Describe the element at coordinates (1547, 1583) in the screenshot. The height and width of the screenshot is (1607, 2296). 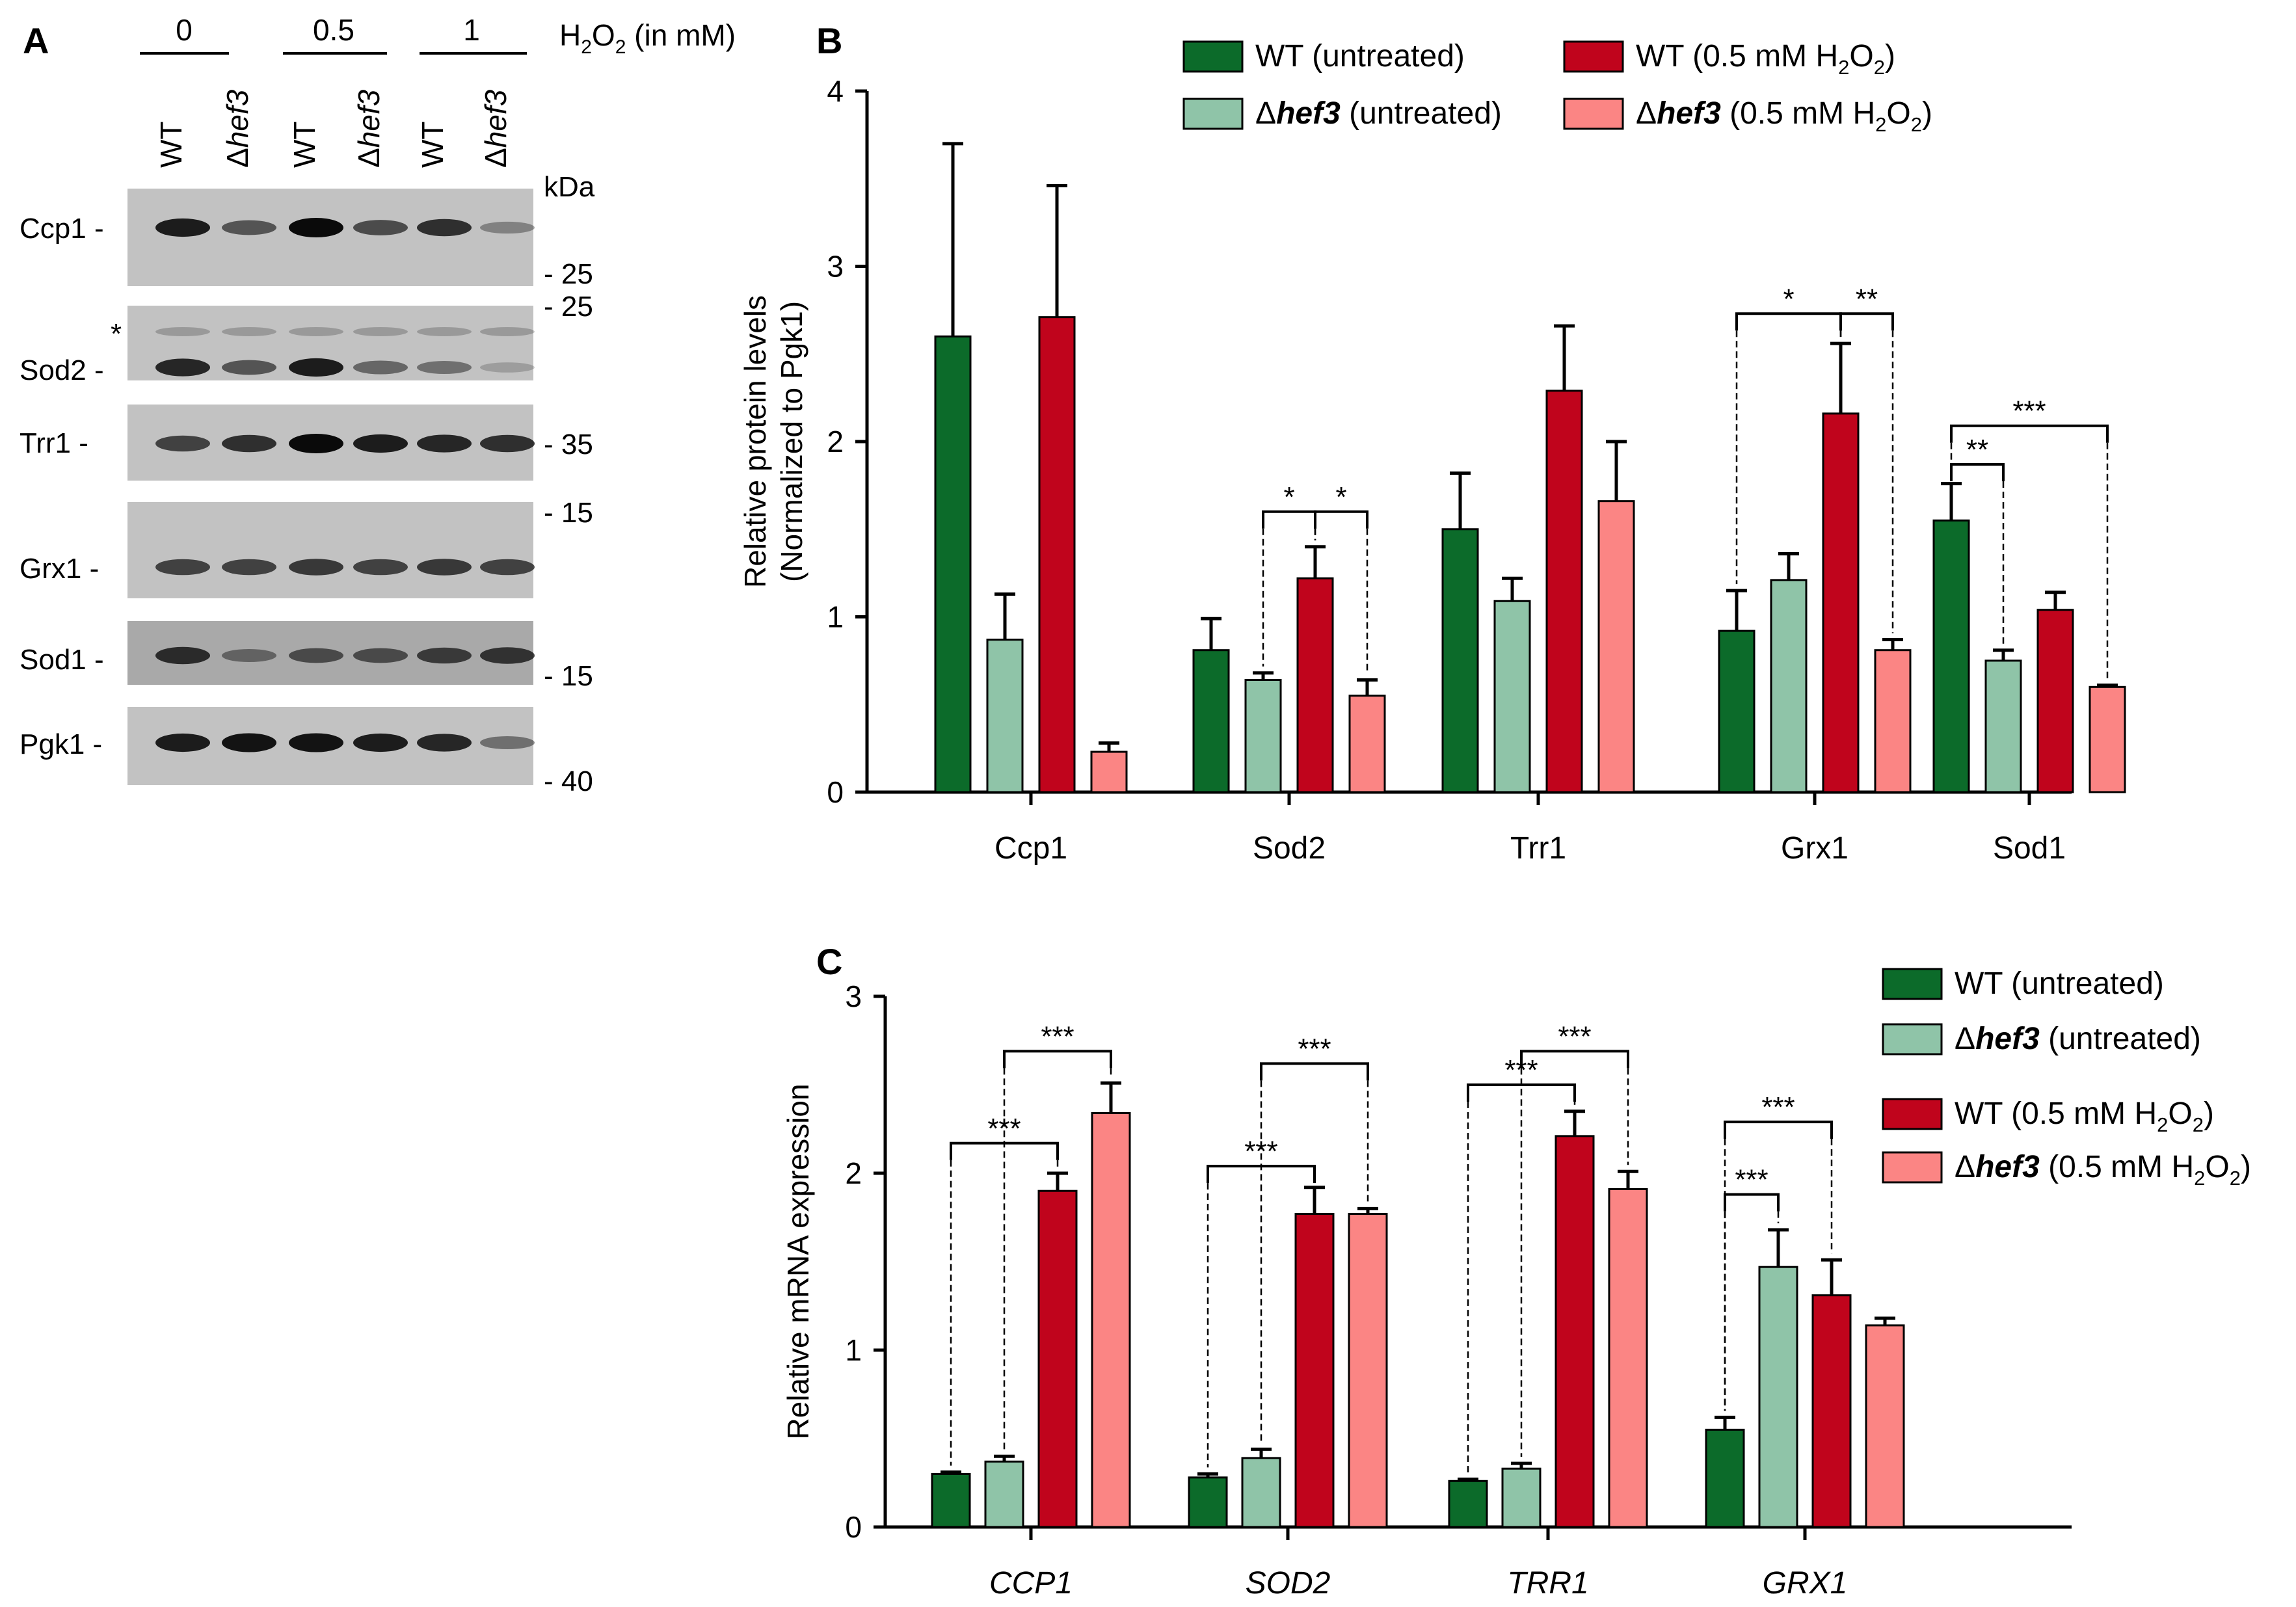
I see `x-tick-label-trr1: TRR1` at that location.